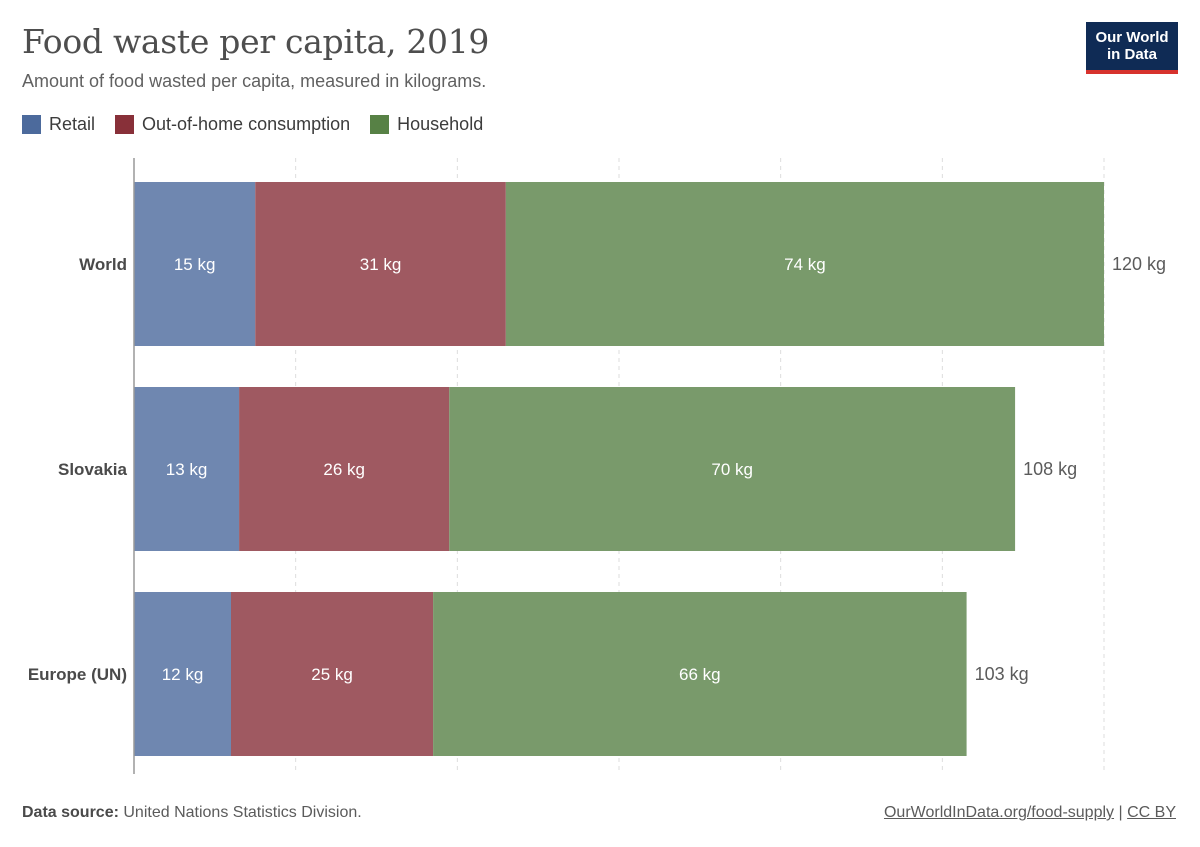 Image resolution: width=1200 pixels, height=847 pixels. I want to click on footer-links: OurWorldInData.org/food-supply | CC BY, so click(1030, 813).